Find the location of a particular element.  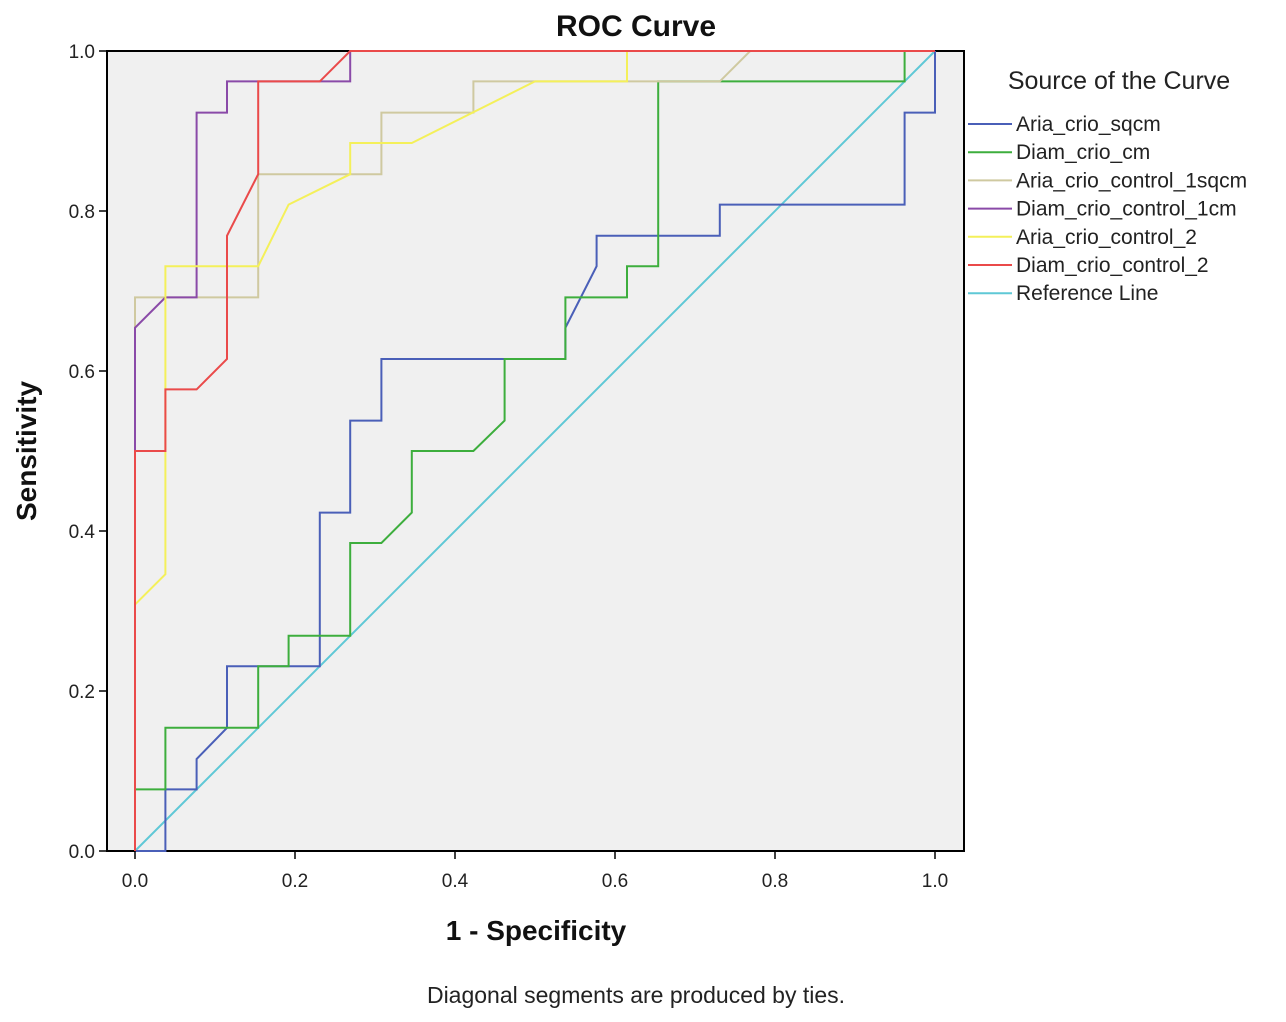

y-tick-label: 1.0 is located at coordinates (82, 52).